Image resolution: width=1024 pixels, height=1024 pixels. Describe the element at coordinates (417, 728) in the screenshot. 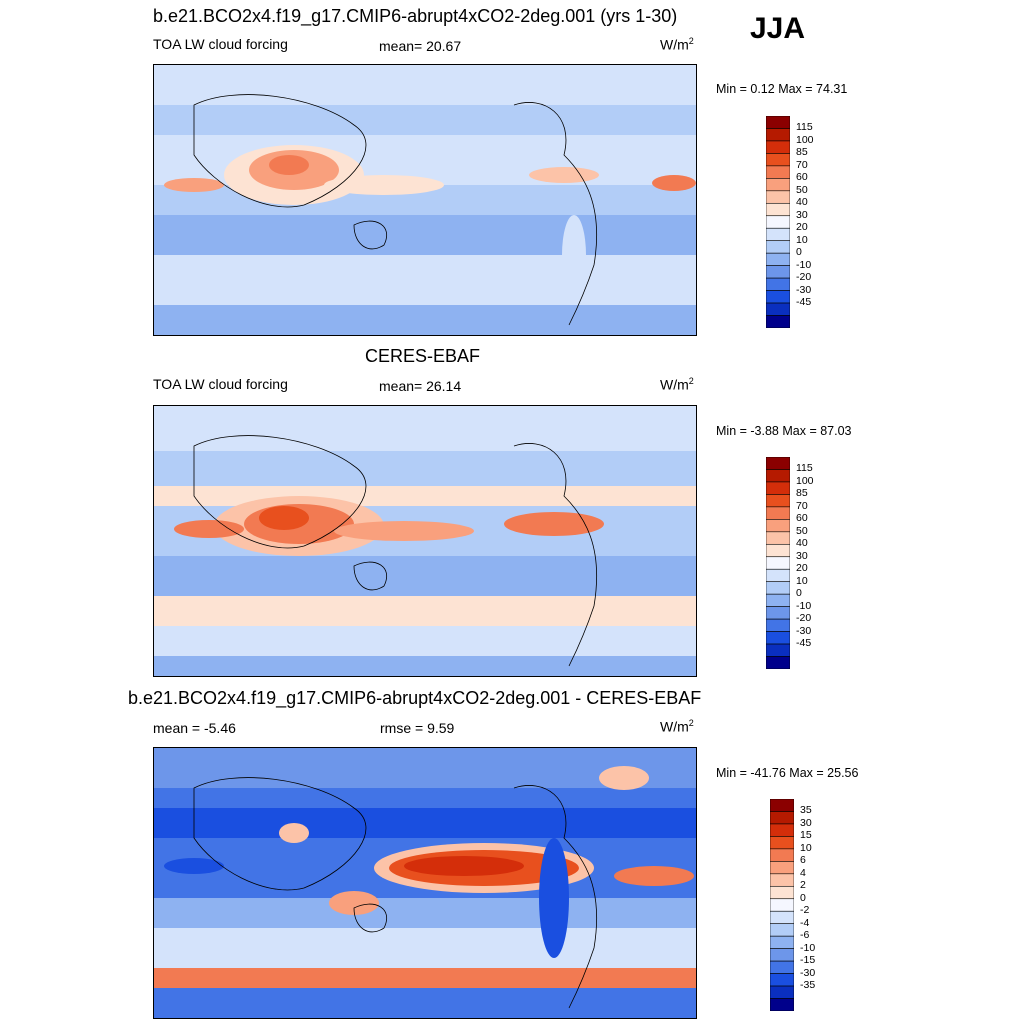

I see `panel3-rmse: rmse = 9.59` at that location.